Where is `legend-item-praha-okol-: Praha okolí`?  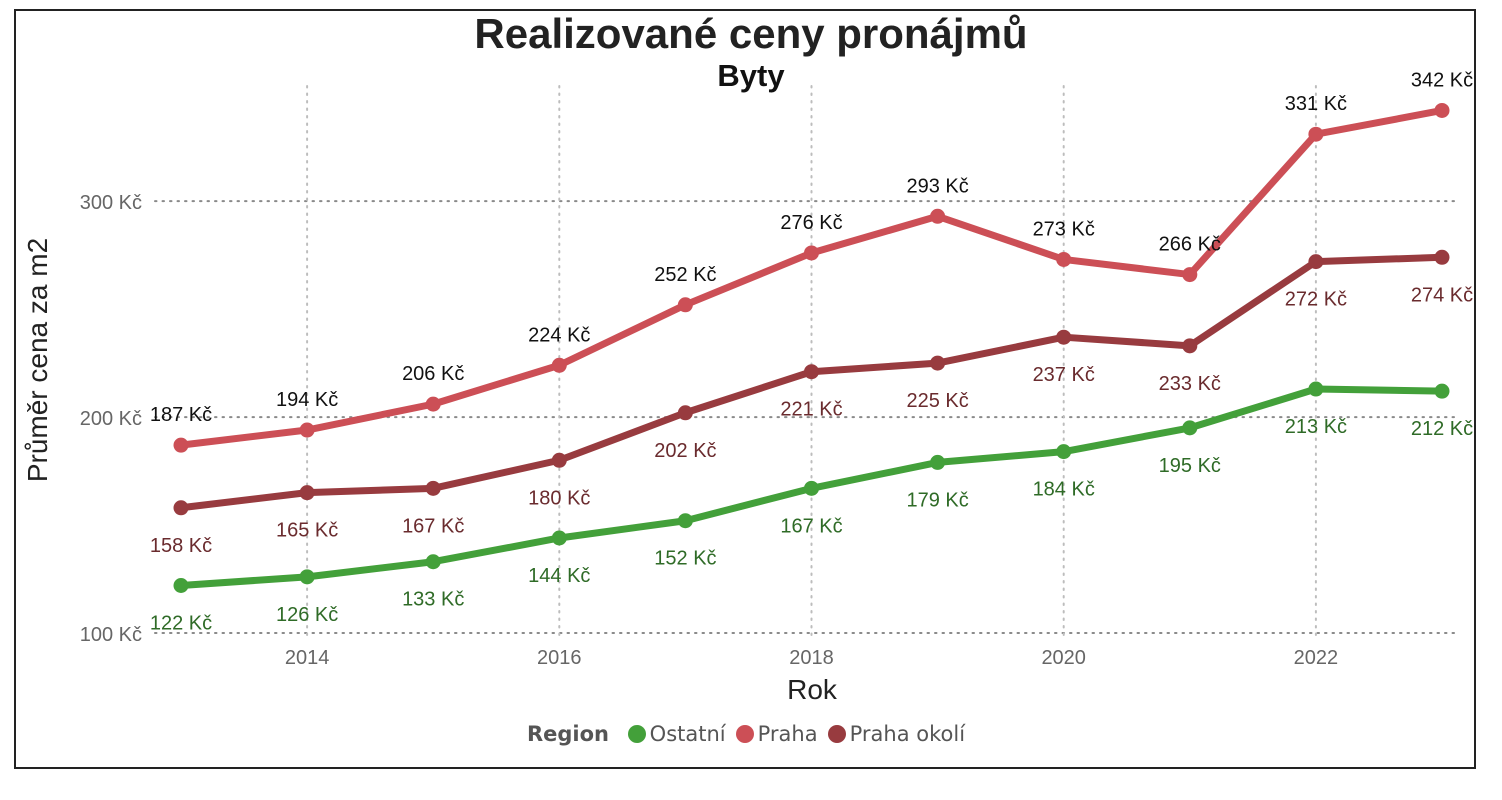 legend-item-praha-okol-: Praha okolí is located at coordinates (896, 734).